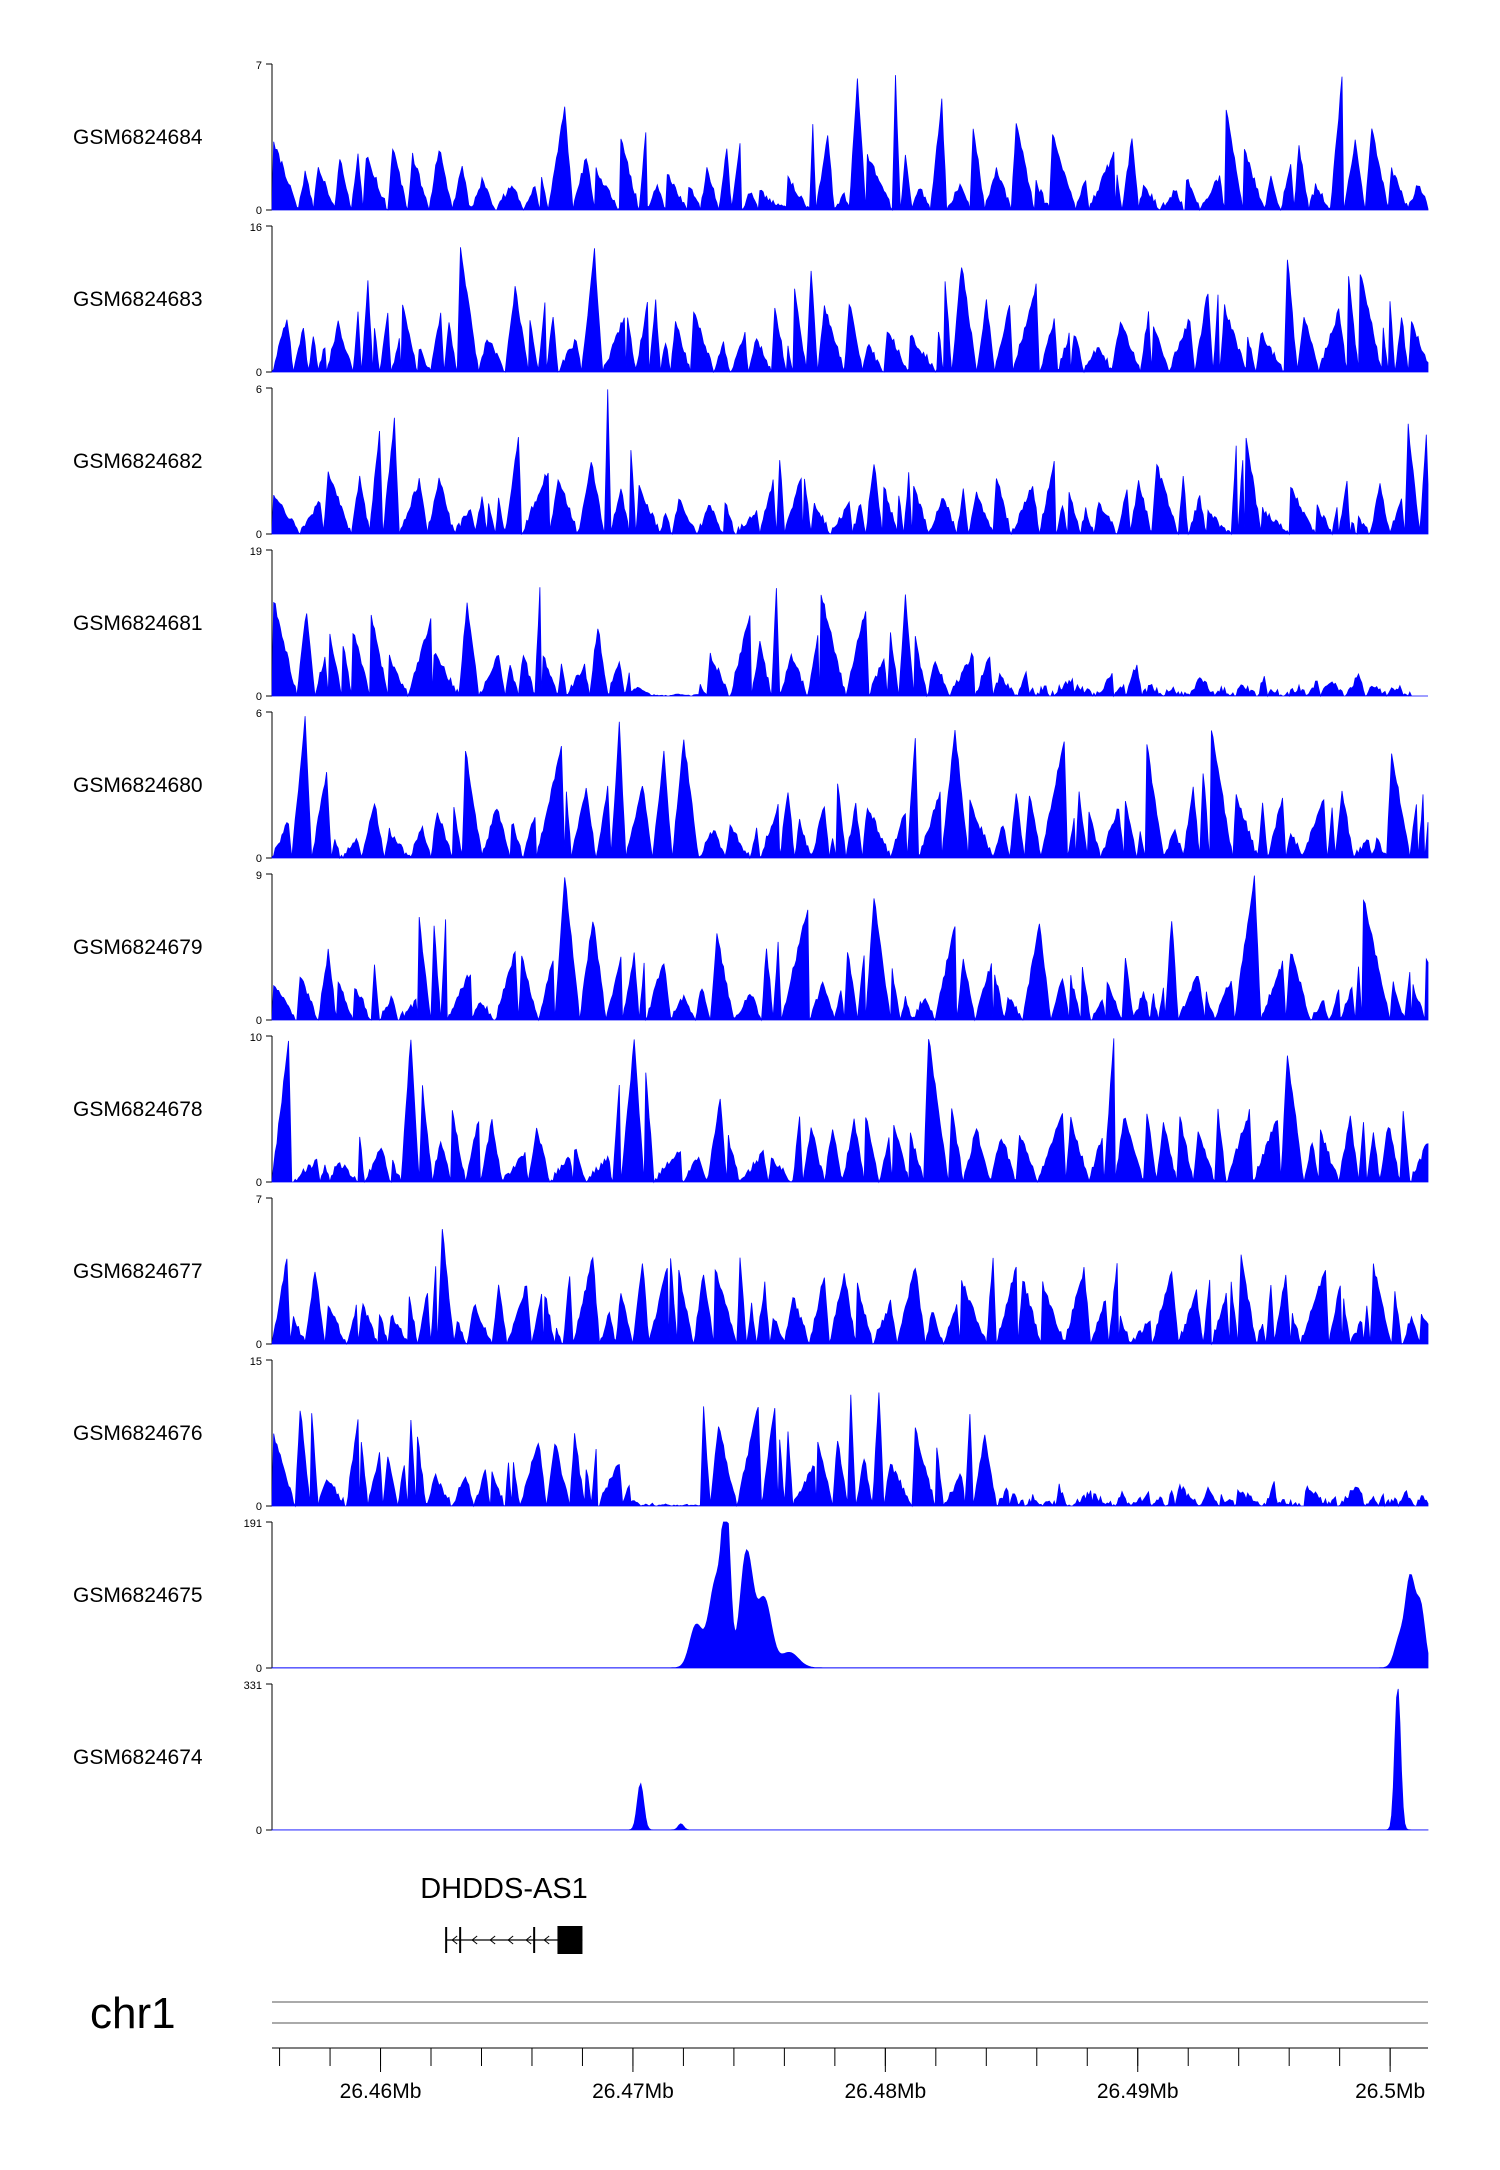  What do you see at coordinates (256, 1362) in the screenshot?
I see `y-max-label: 15` at bounding box center [256, 1362].